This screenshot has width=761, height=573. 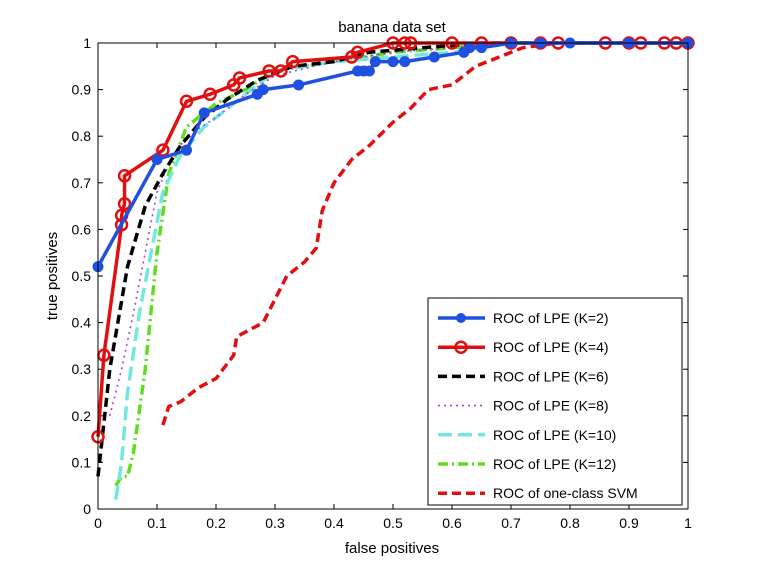 I want to click on x-tick-label: 1, so click(x=688, y=523).